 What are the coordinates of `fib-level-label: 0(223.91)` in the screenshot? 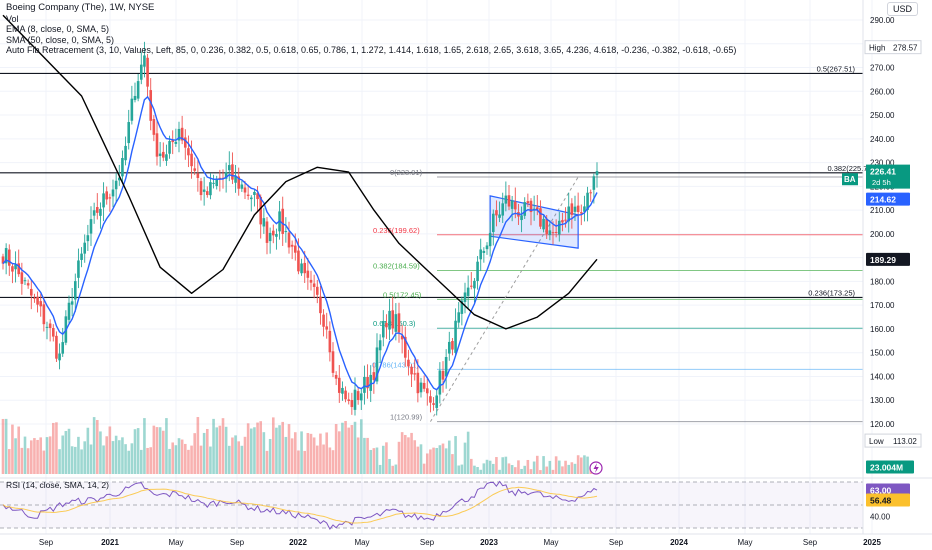 It's located at (406, 172).